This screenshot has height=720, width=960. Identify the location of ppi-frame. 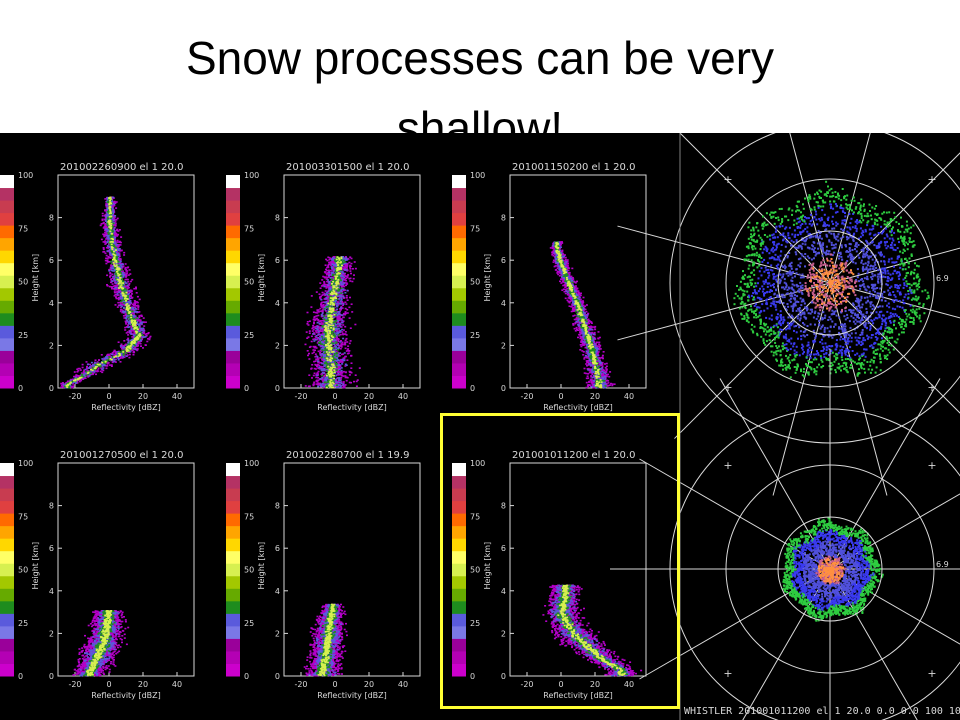
(680, 426).